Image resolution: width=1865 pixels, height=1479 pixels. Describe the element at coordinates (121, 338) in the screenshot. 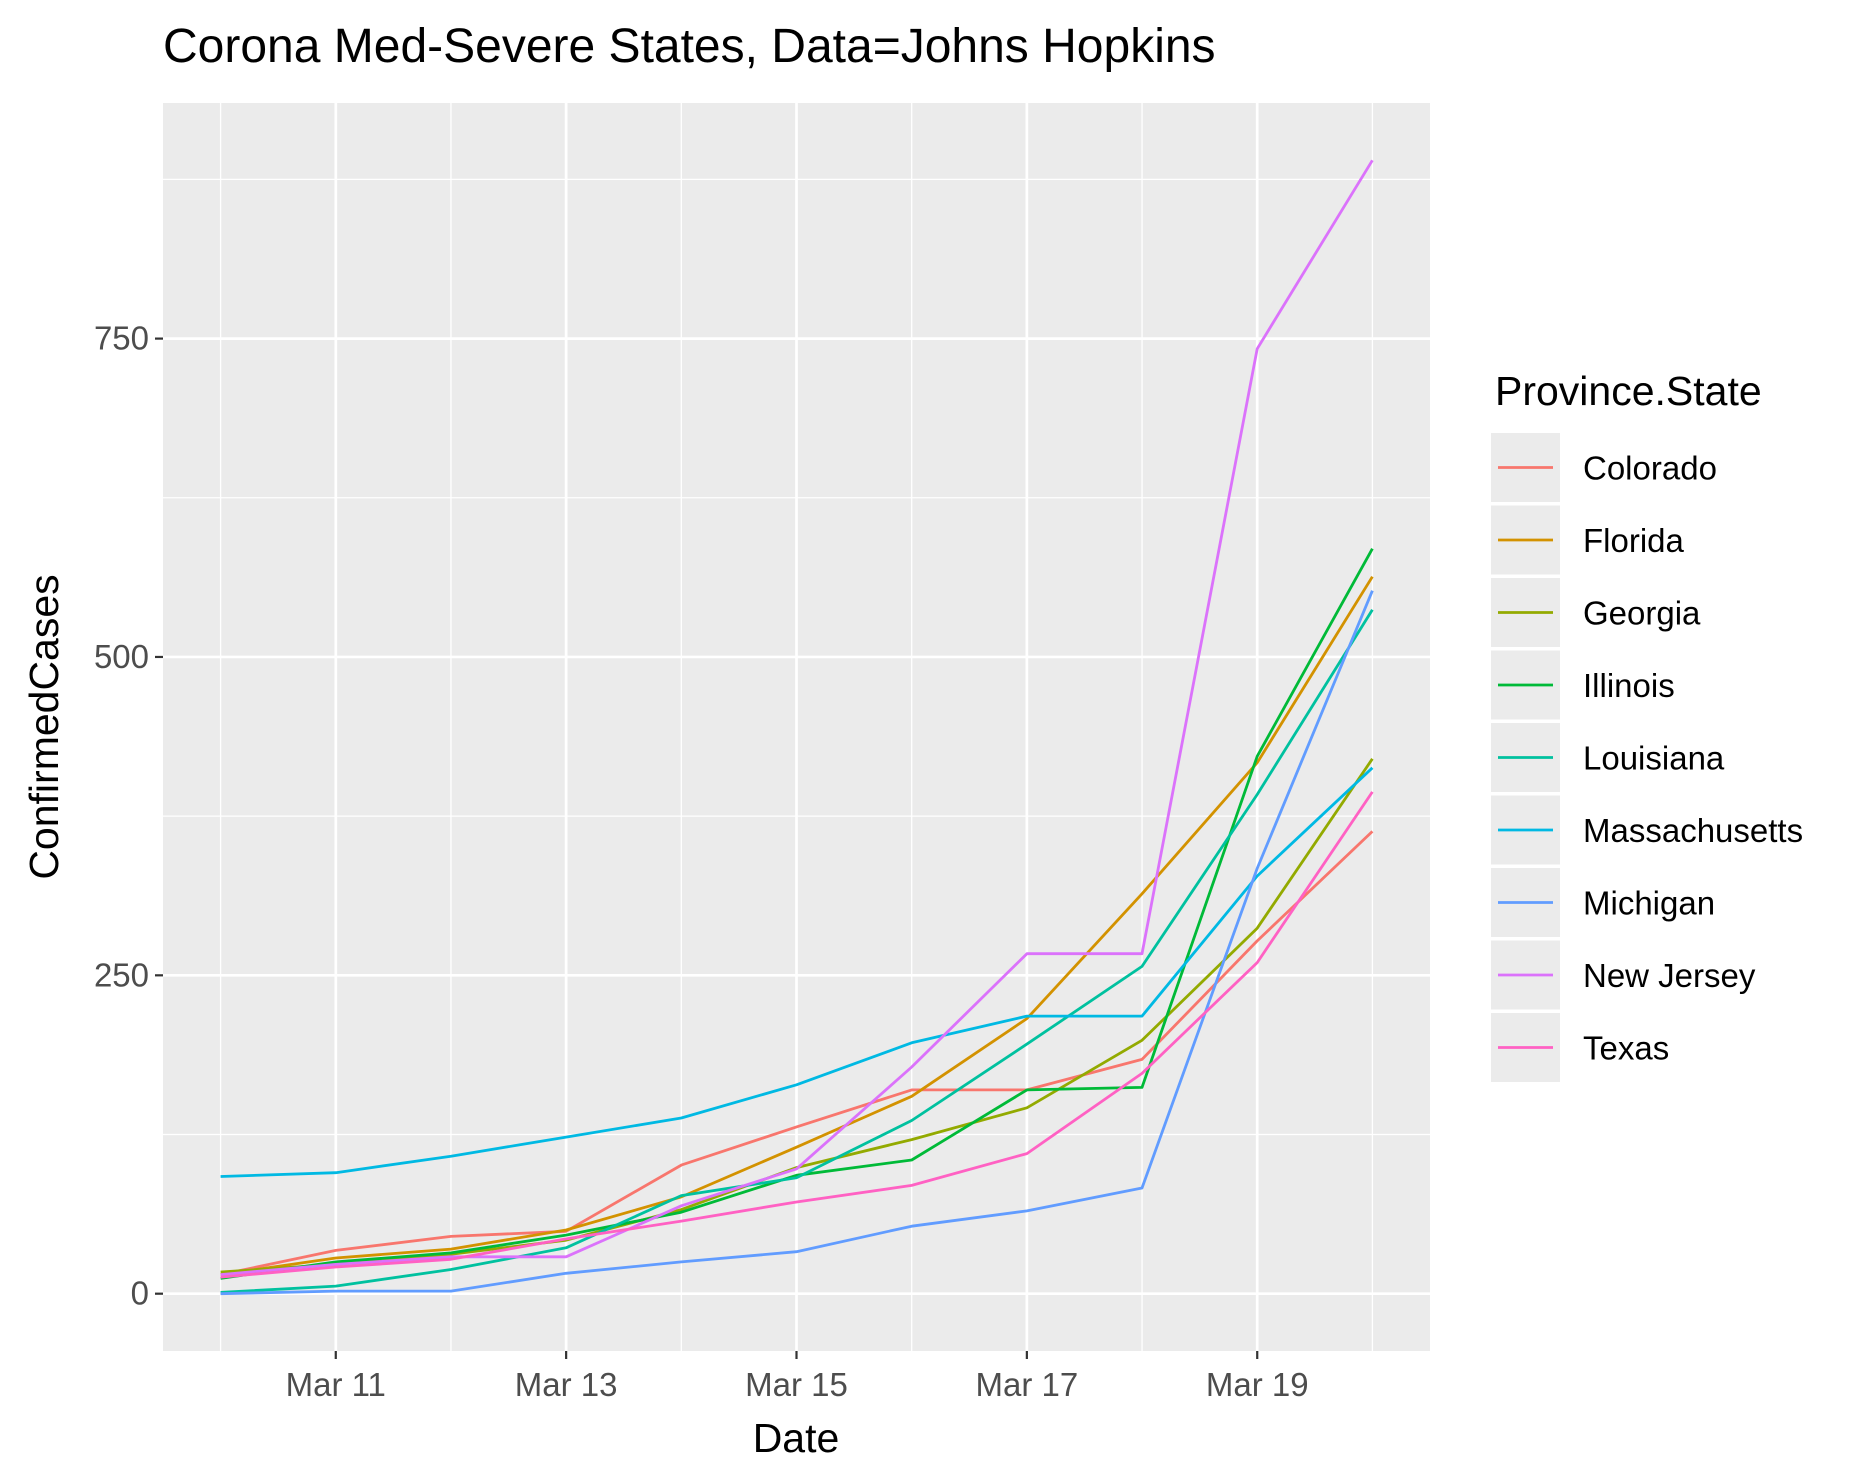

I see `y-tick-label: 750` at that location.